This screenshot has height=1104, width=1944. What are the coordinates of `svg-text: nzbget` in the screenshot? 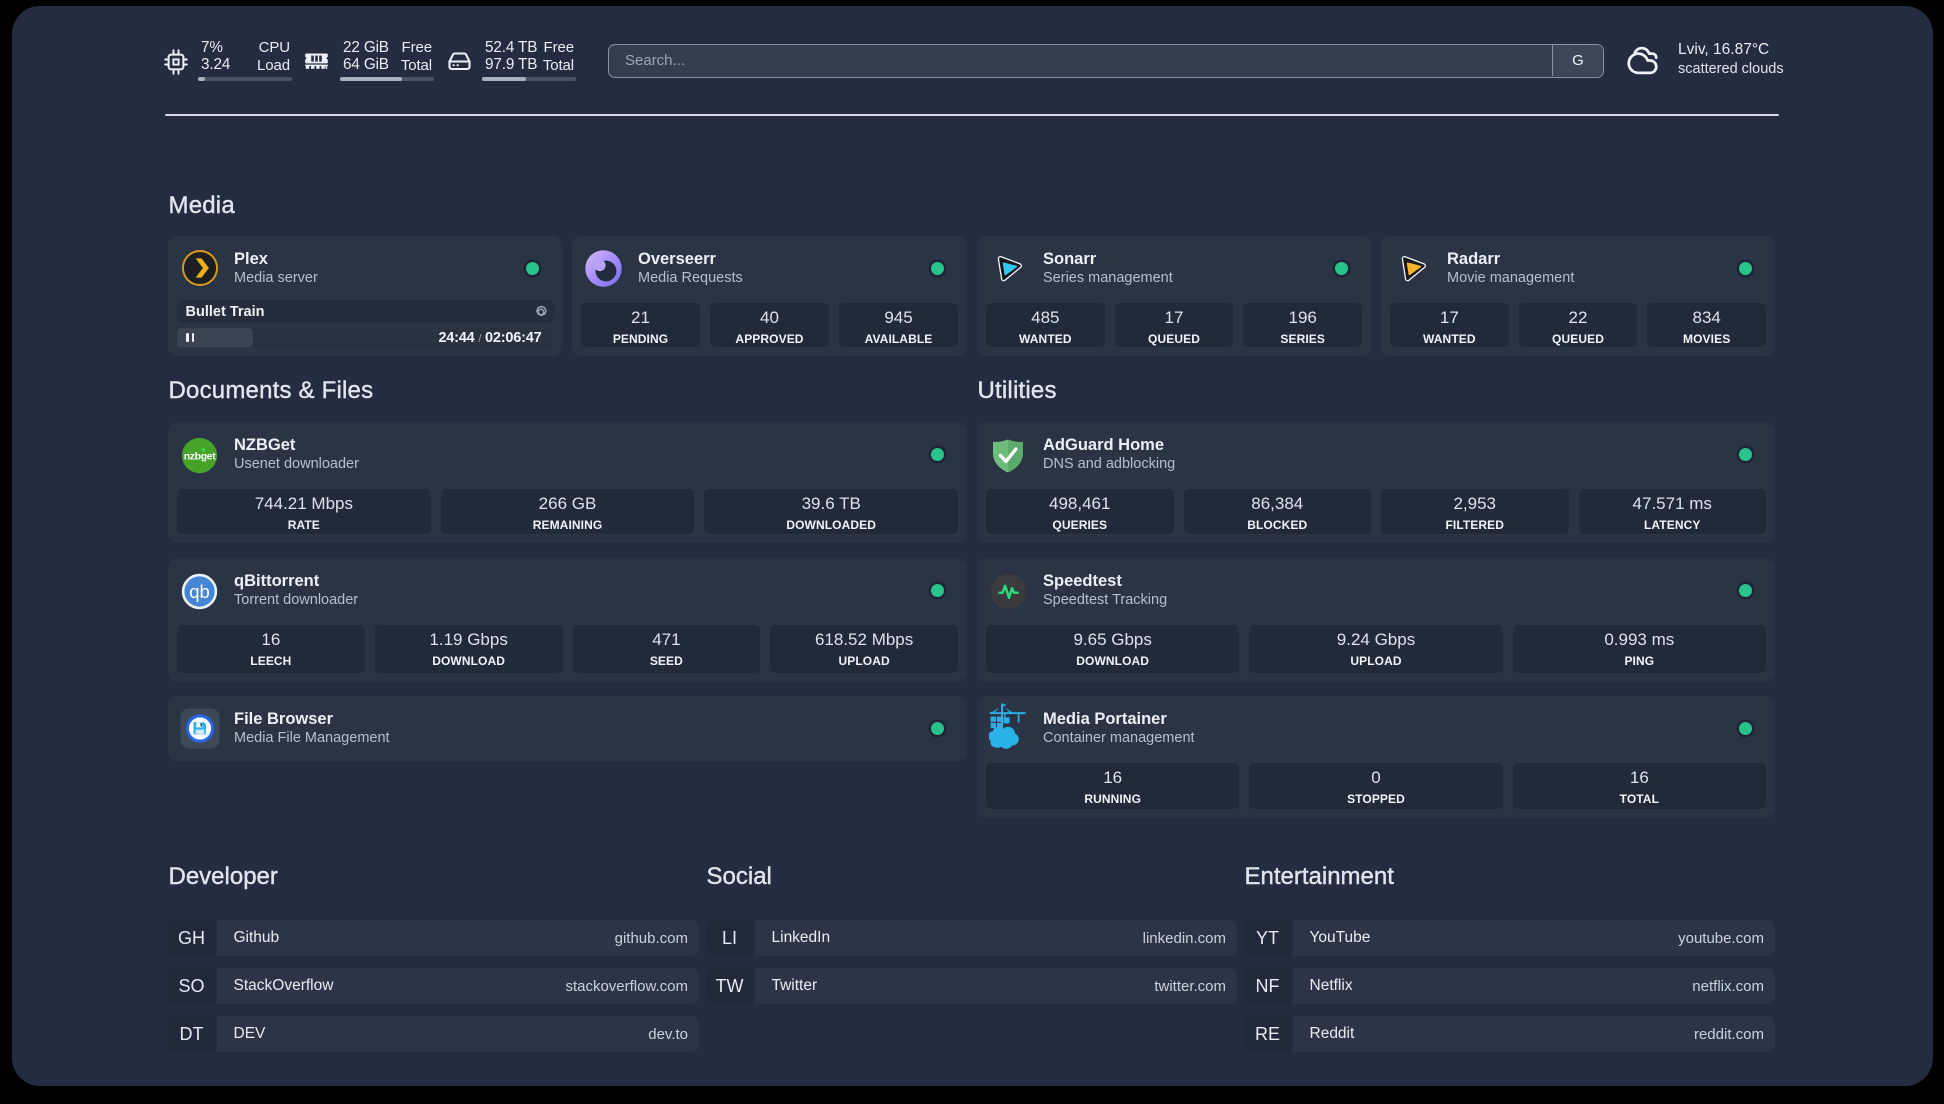 It's located at (200, 457).